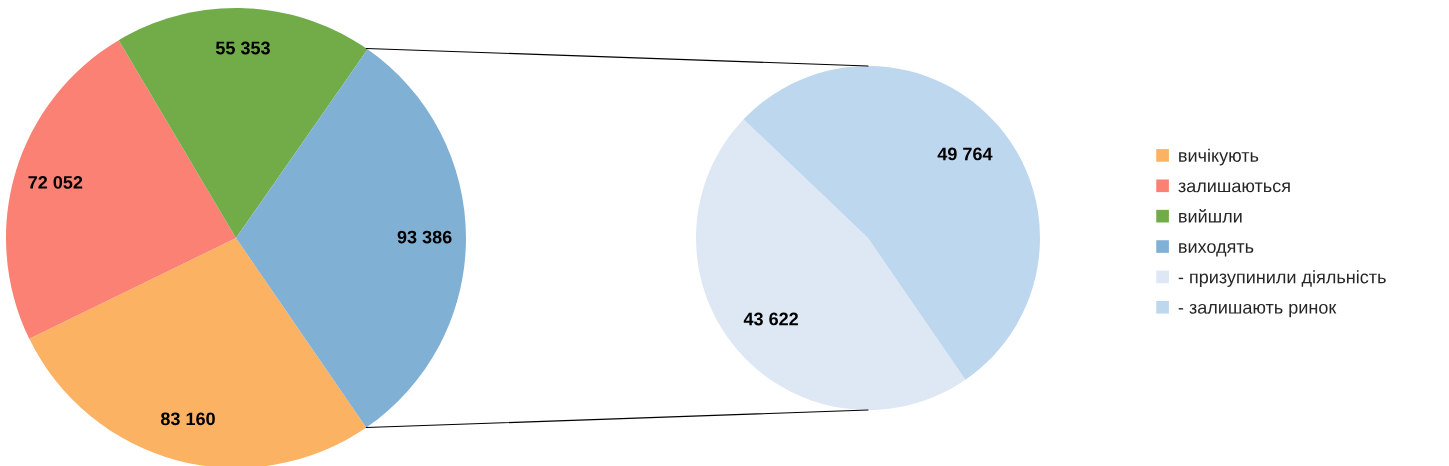 This screenshot has height=466, width=1449. Describe the element at coordinates (1234, 187) in the screenshot. I see `legend-label: залишаються` at that location.